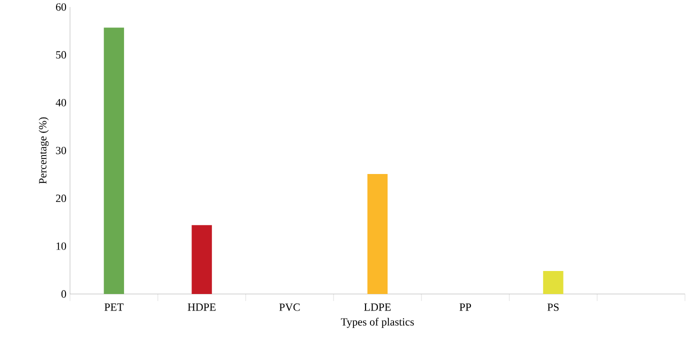  I want to click on y-tick-label: 0, so click(63, 294).